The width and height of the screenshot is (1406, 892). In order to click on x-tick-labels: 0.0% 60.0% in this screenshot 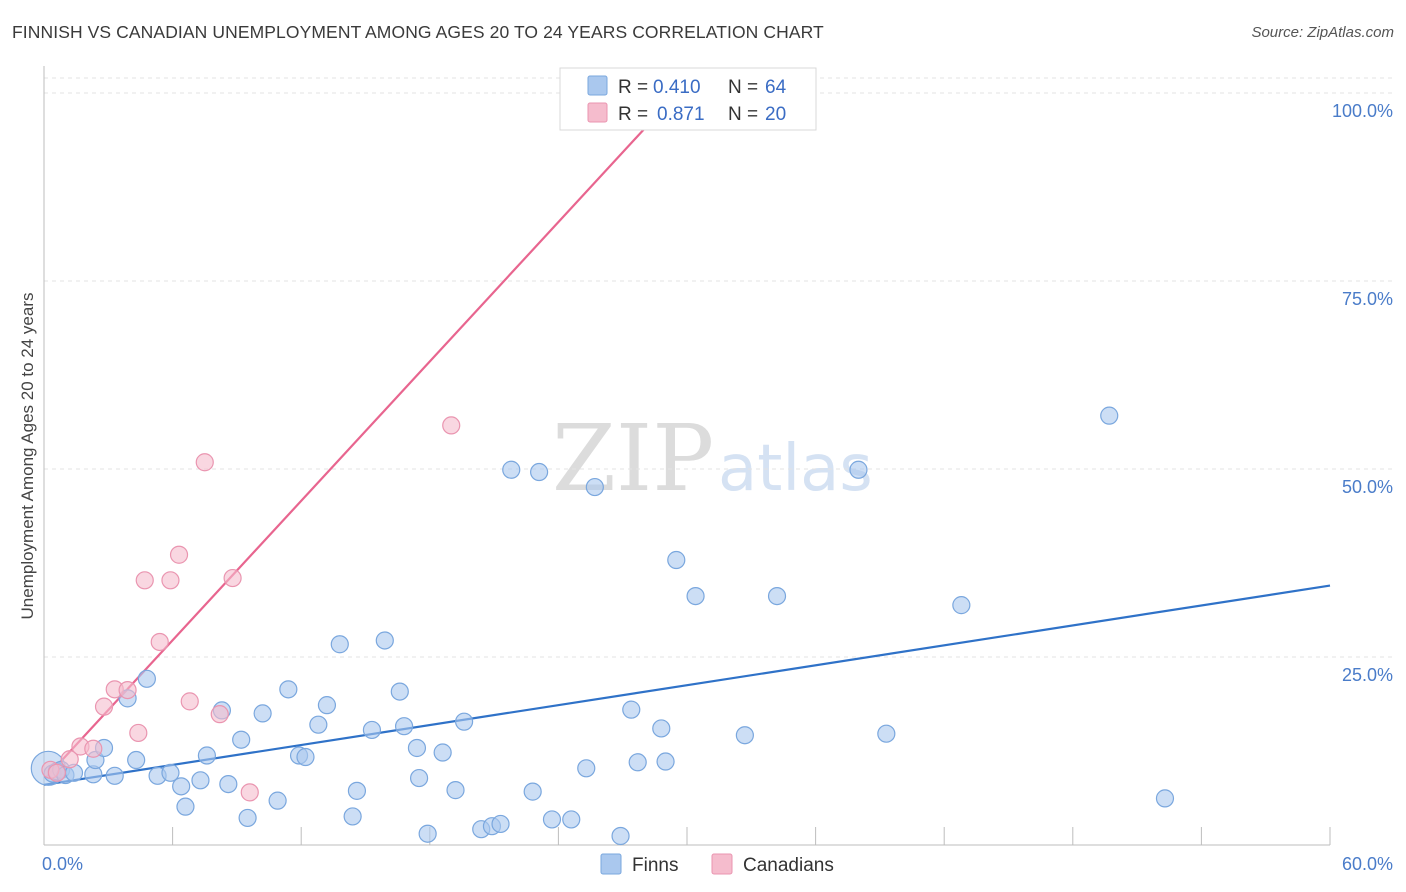, I will do `click(717, 864)`.